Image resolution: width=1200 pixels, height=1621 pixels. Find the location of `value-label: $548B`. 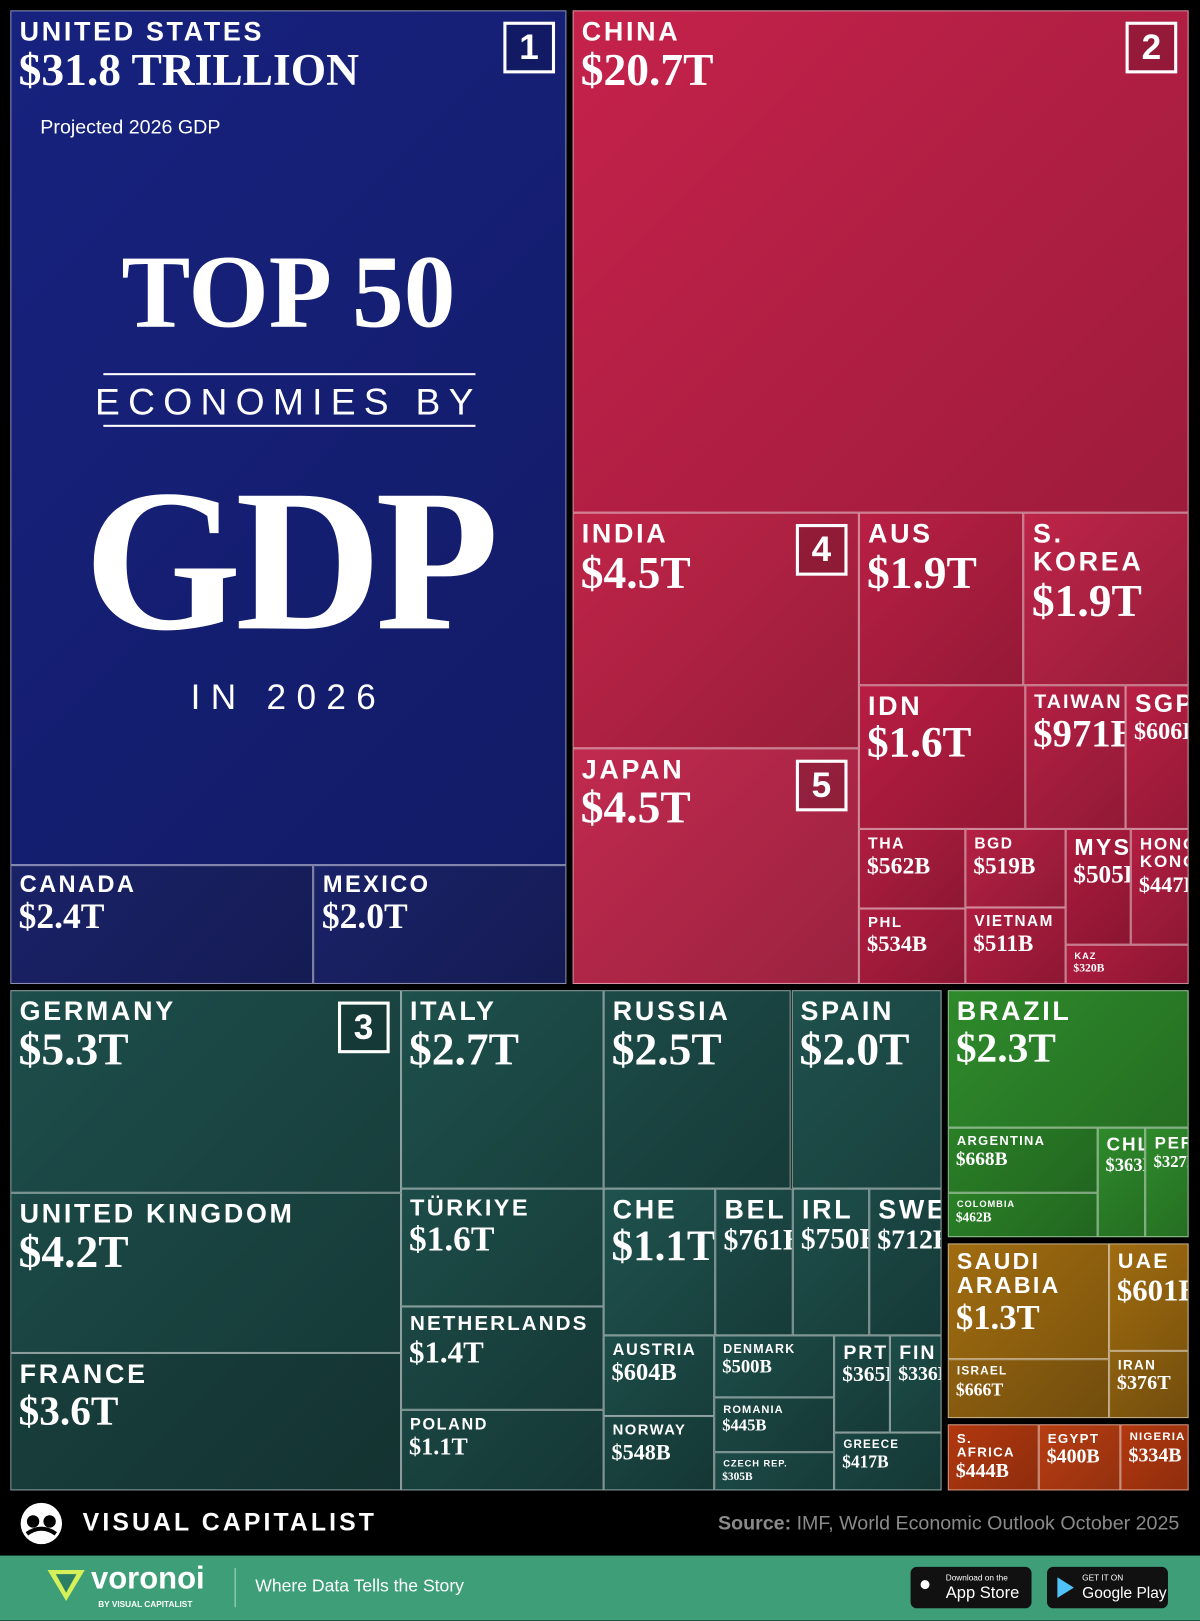

value-label: $548B is located at coordinates (641, 1452).